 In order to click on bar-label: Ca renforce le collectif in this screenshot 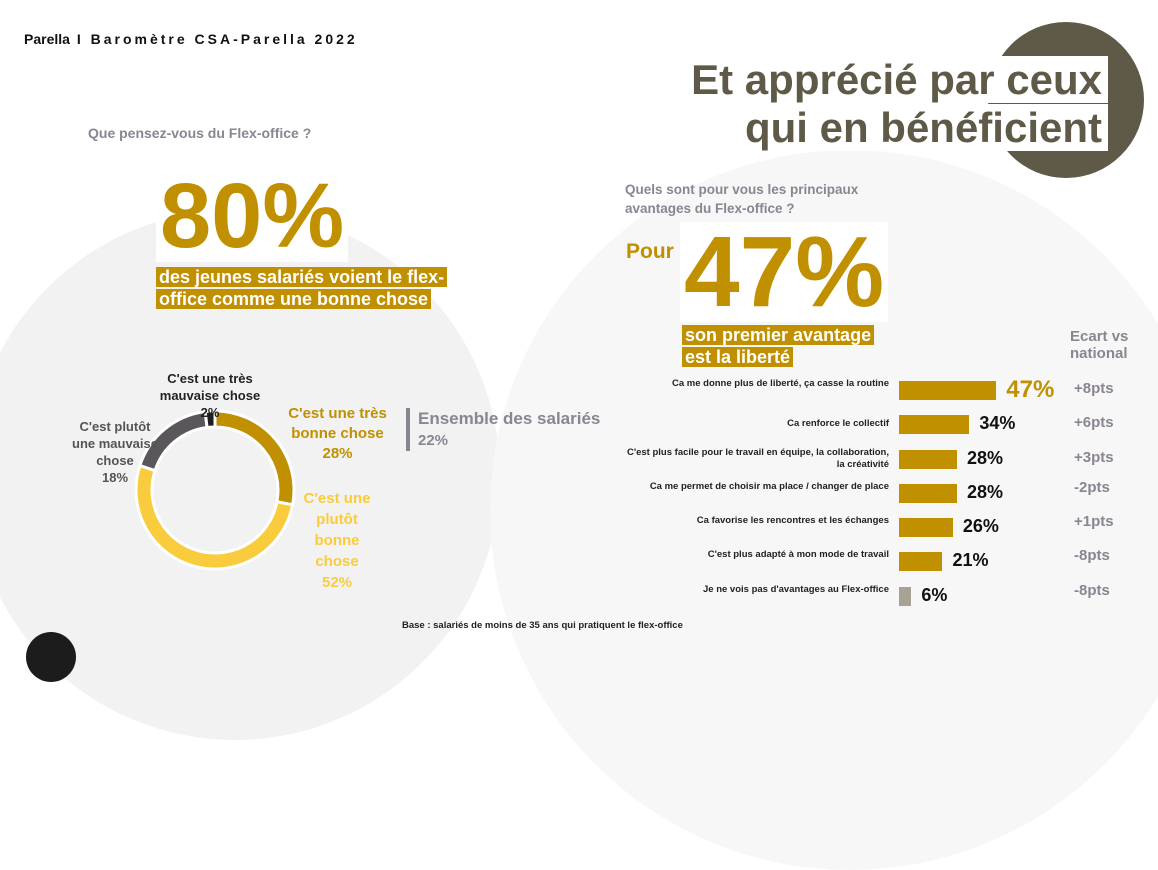, I will do `click(838, 423)`.